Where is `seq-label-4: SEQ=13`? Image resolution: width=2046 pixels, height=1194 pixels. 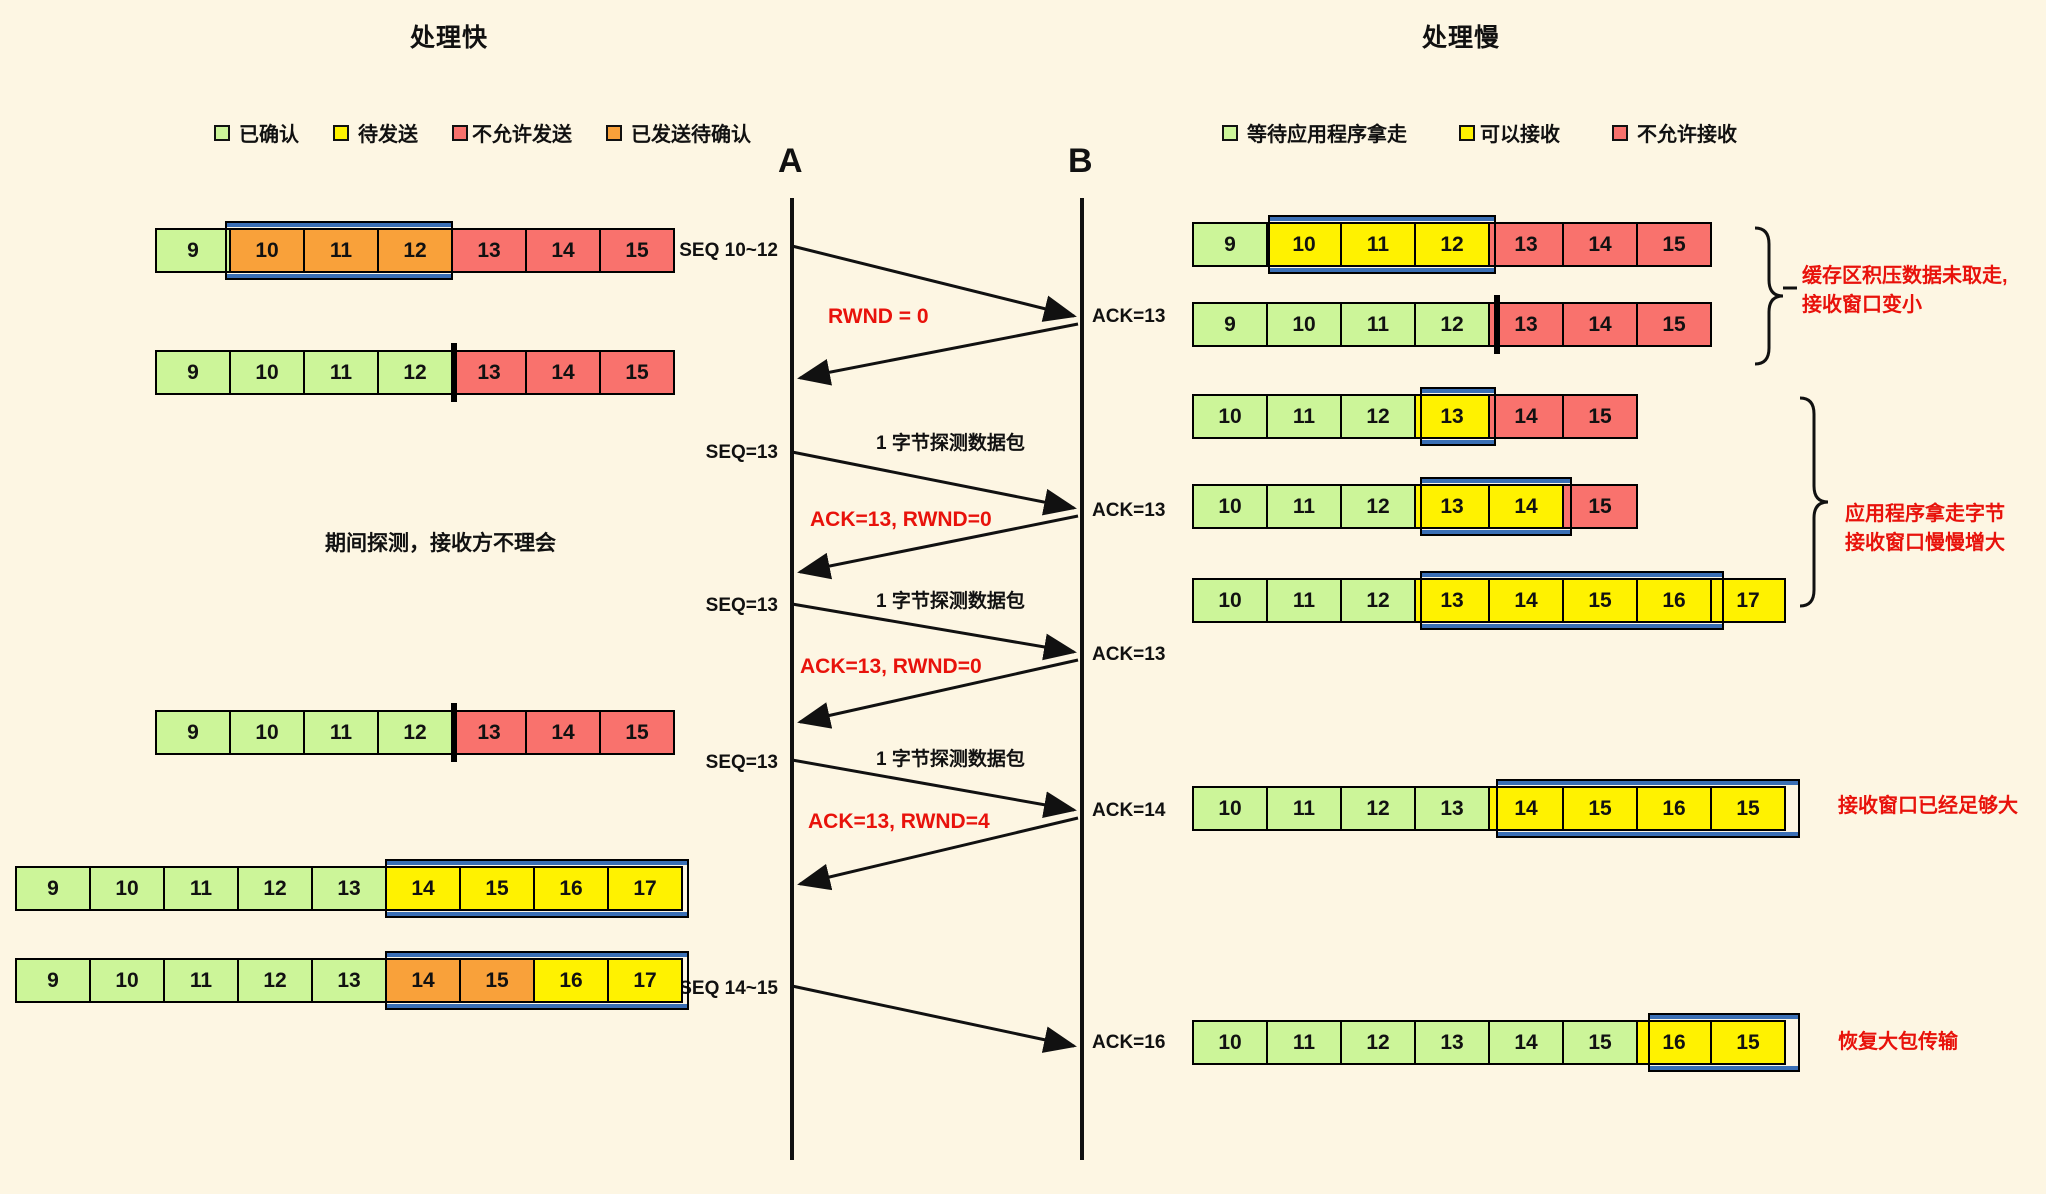 seq-label-4: SEQ=13 is located at coordinates (741, 762).